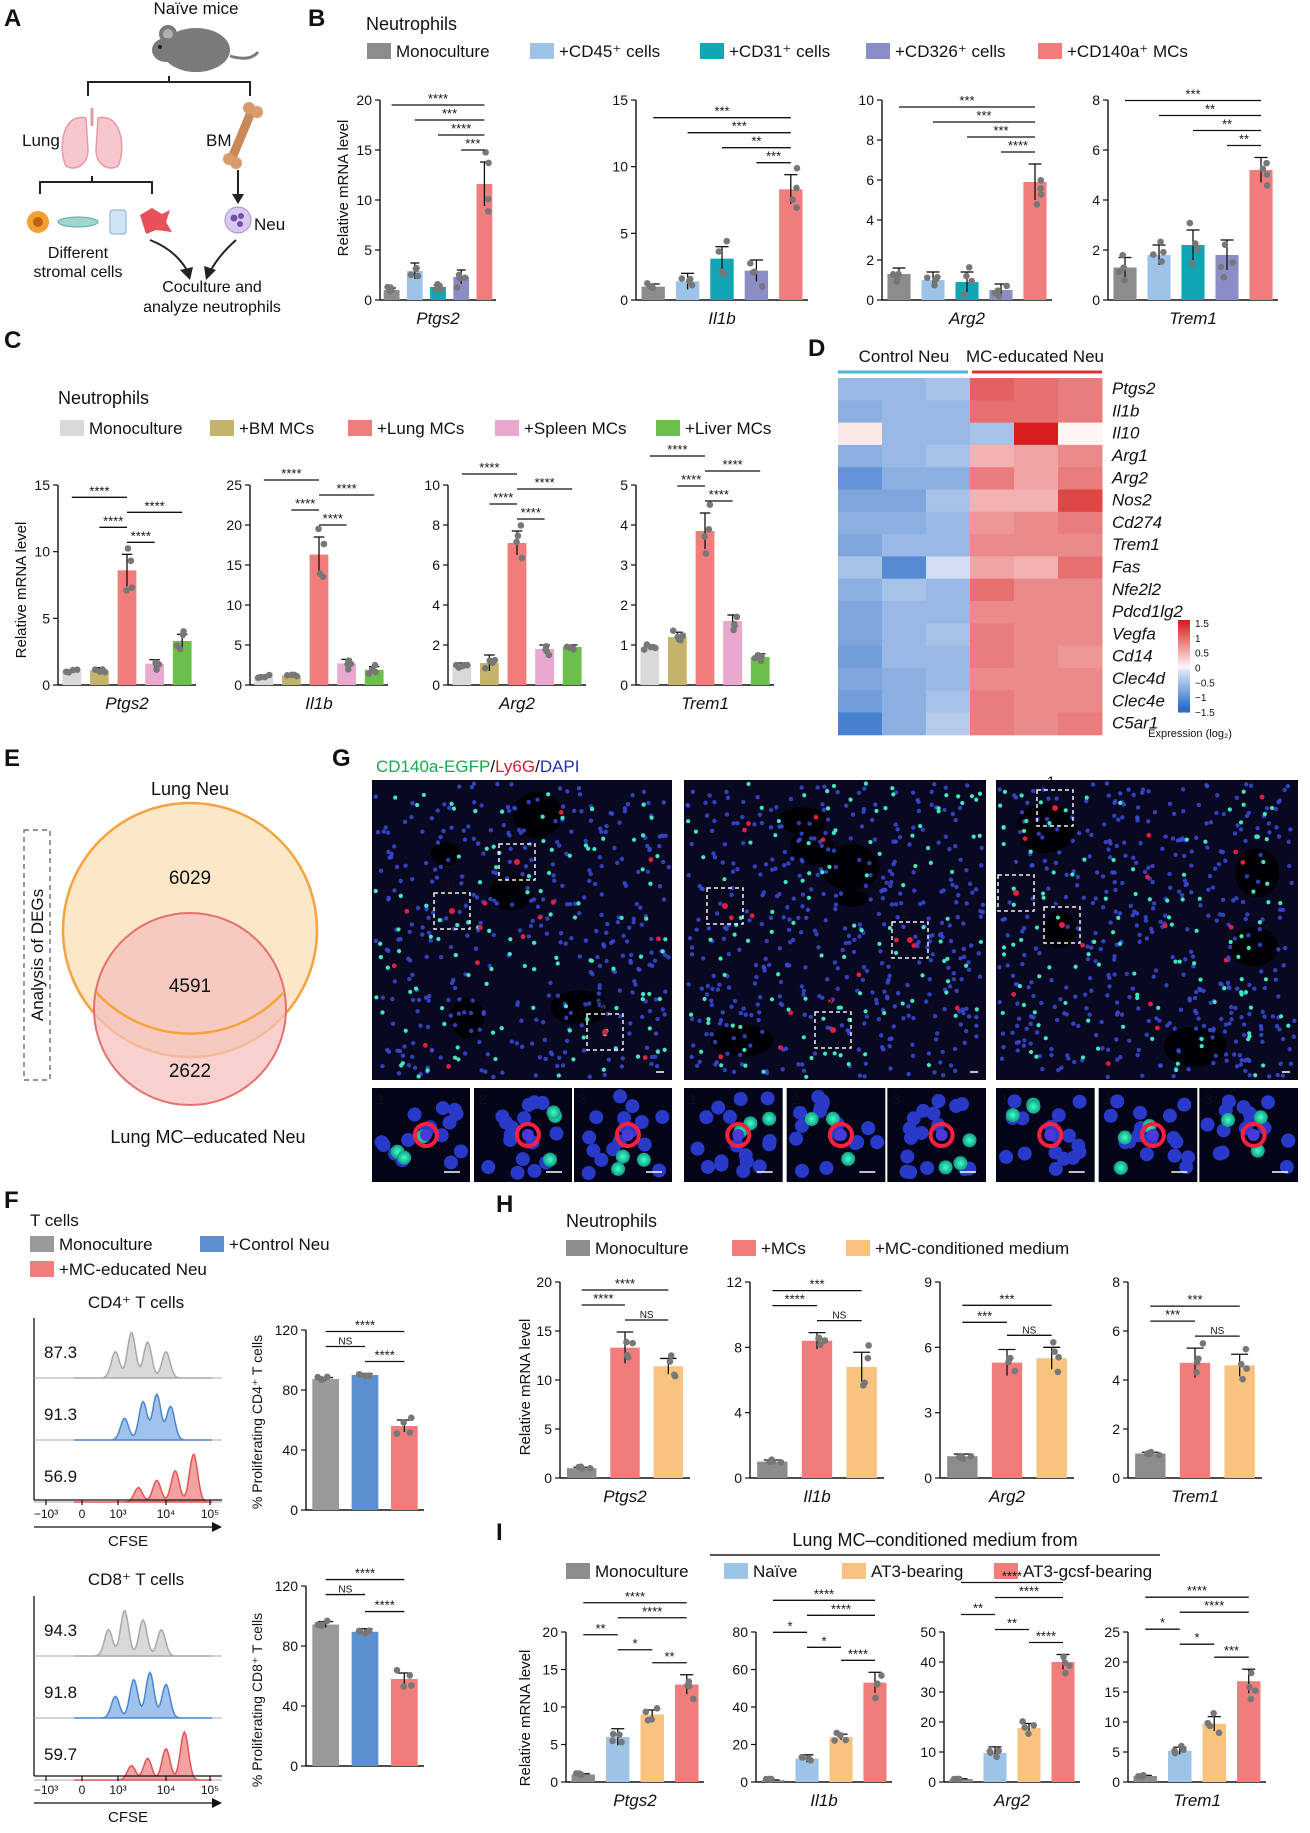 Image resolution: width=1310 pixels, height=1833 pixels. I want to click on hist-tick-label: 0, so click(82, 1514).